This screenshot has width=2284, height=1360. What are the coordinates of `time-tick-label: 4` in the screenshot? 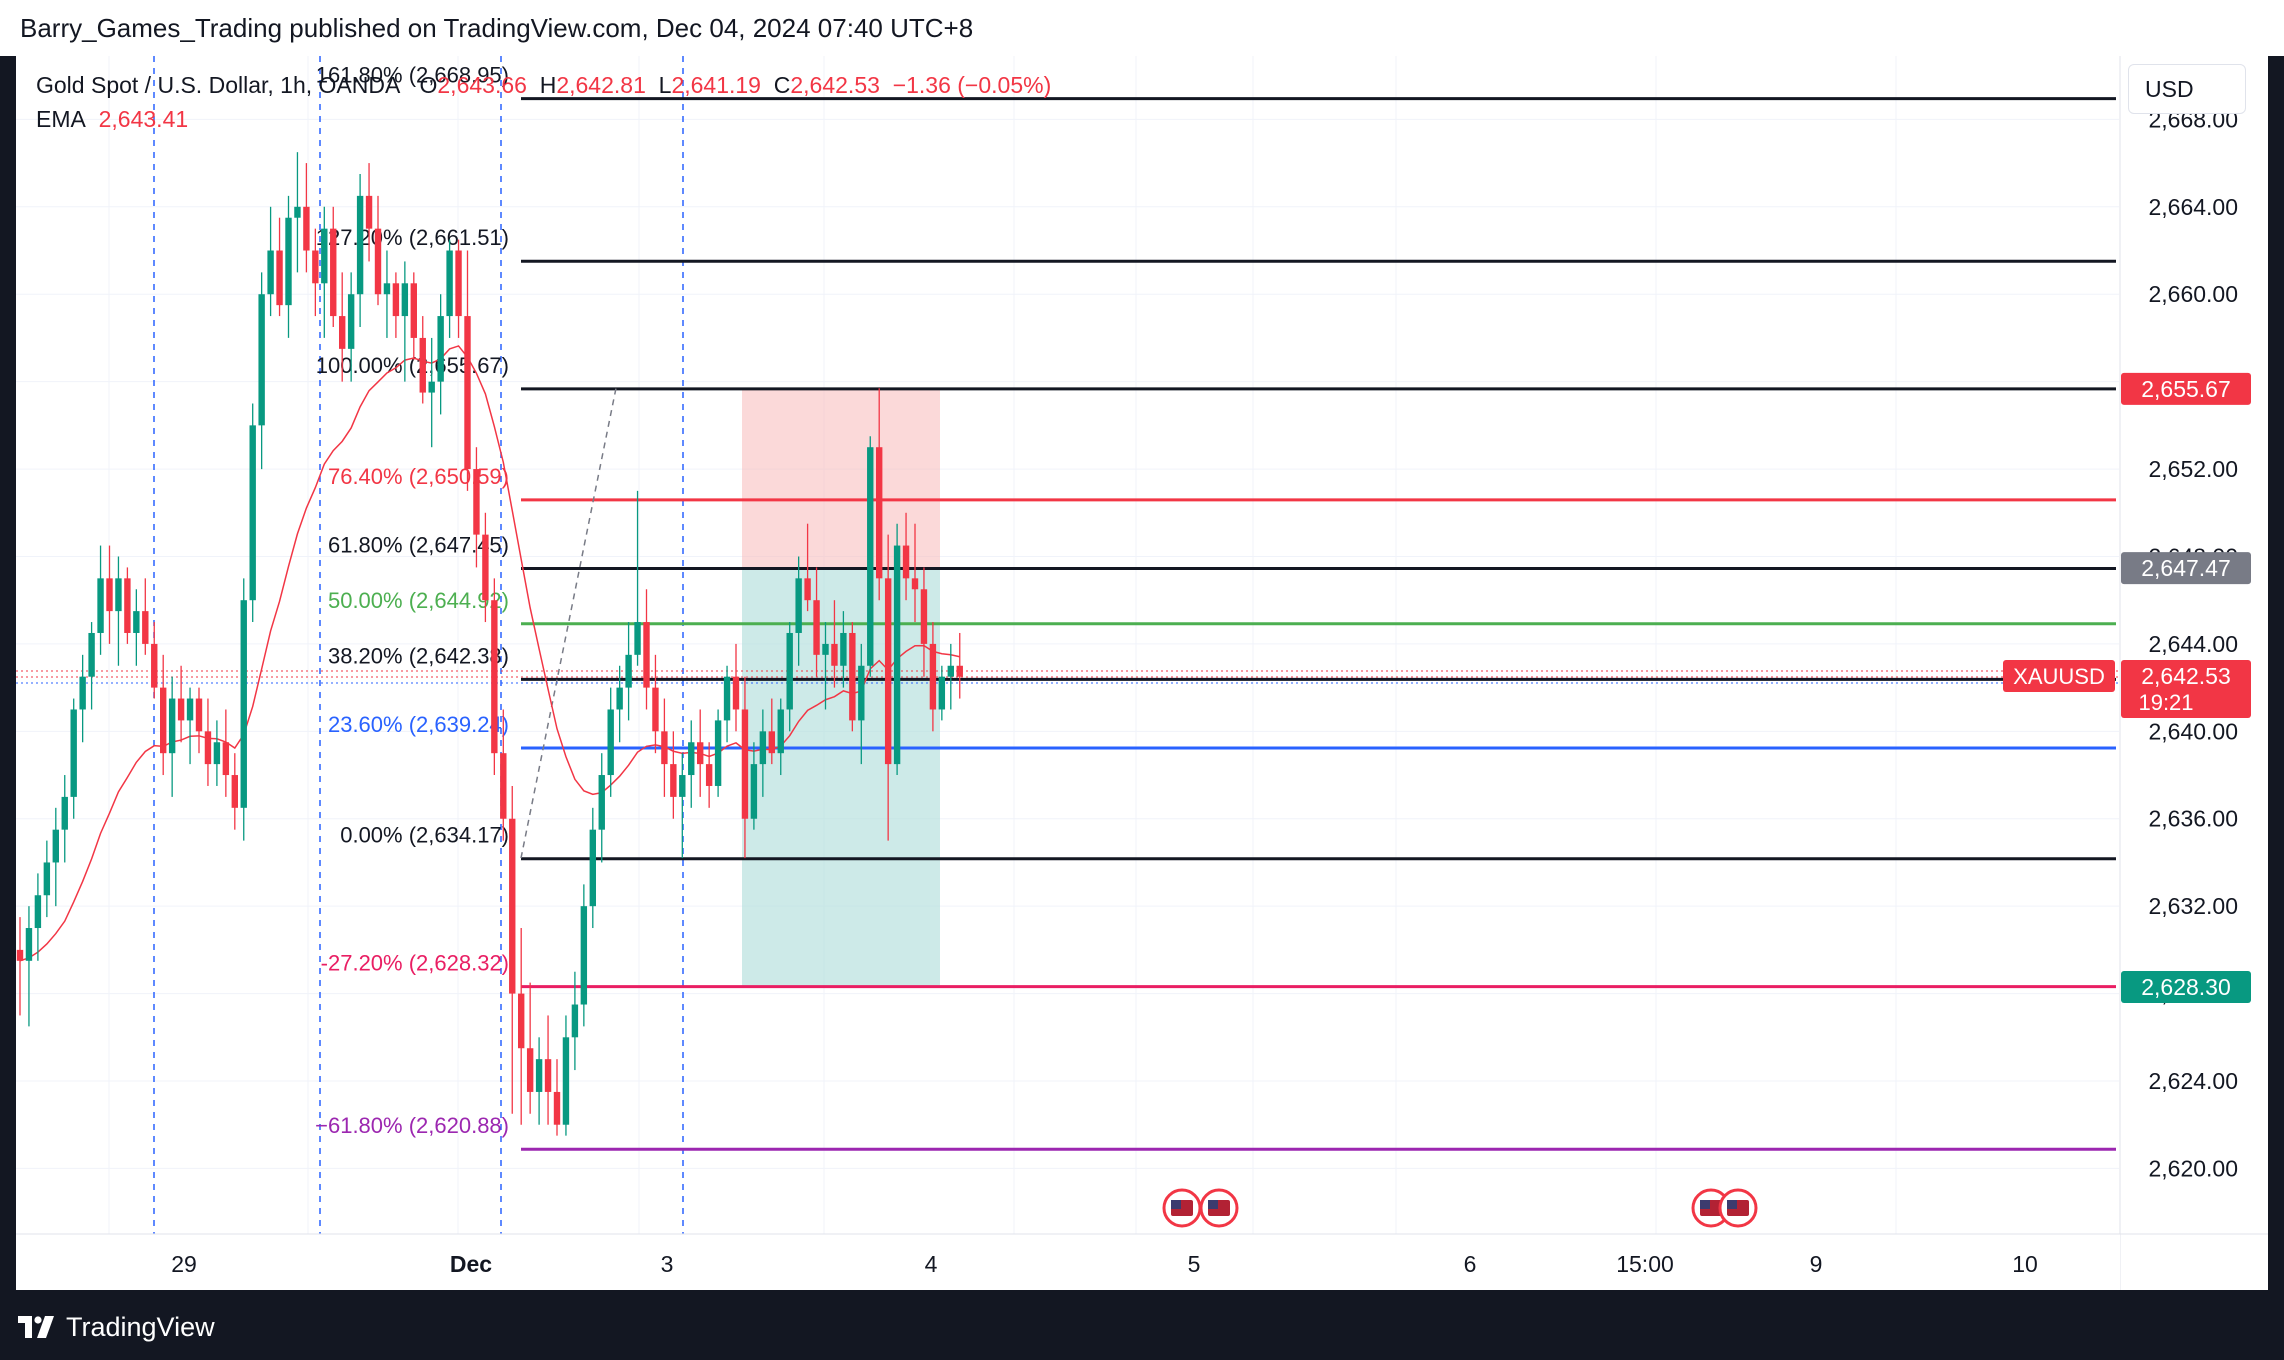 It's located at (931, 1264).